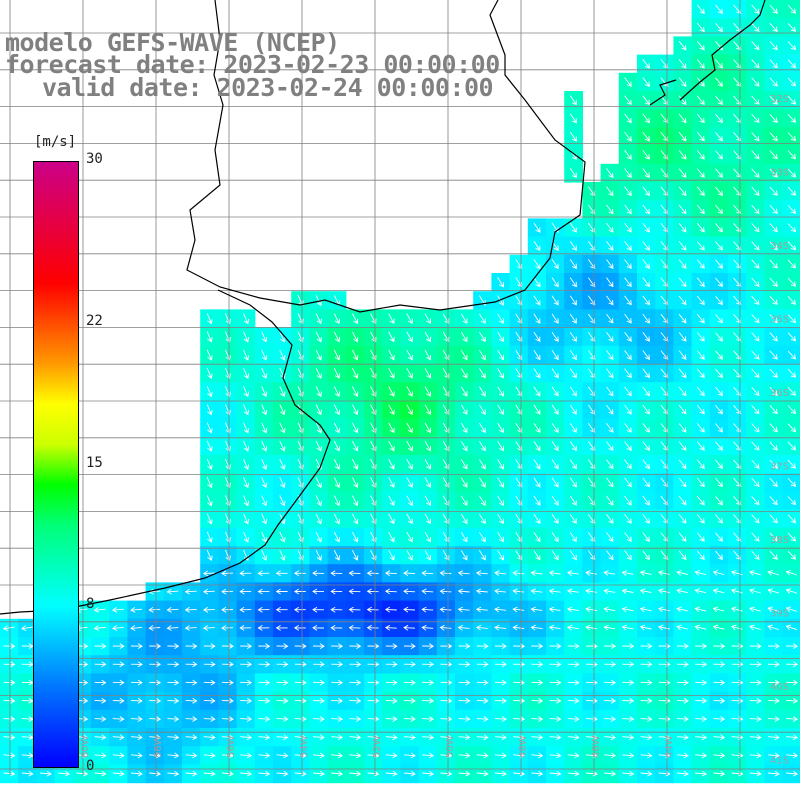 This screenshot has height=800, width=800. Describe the element at coordinates (85, 746) in the screenshot. I see `longitude-label: 60W` at that location.